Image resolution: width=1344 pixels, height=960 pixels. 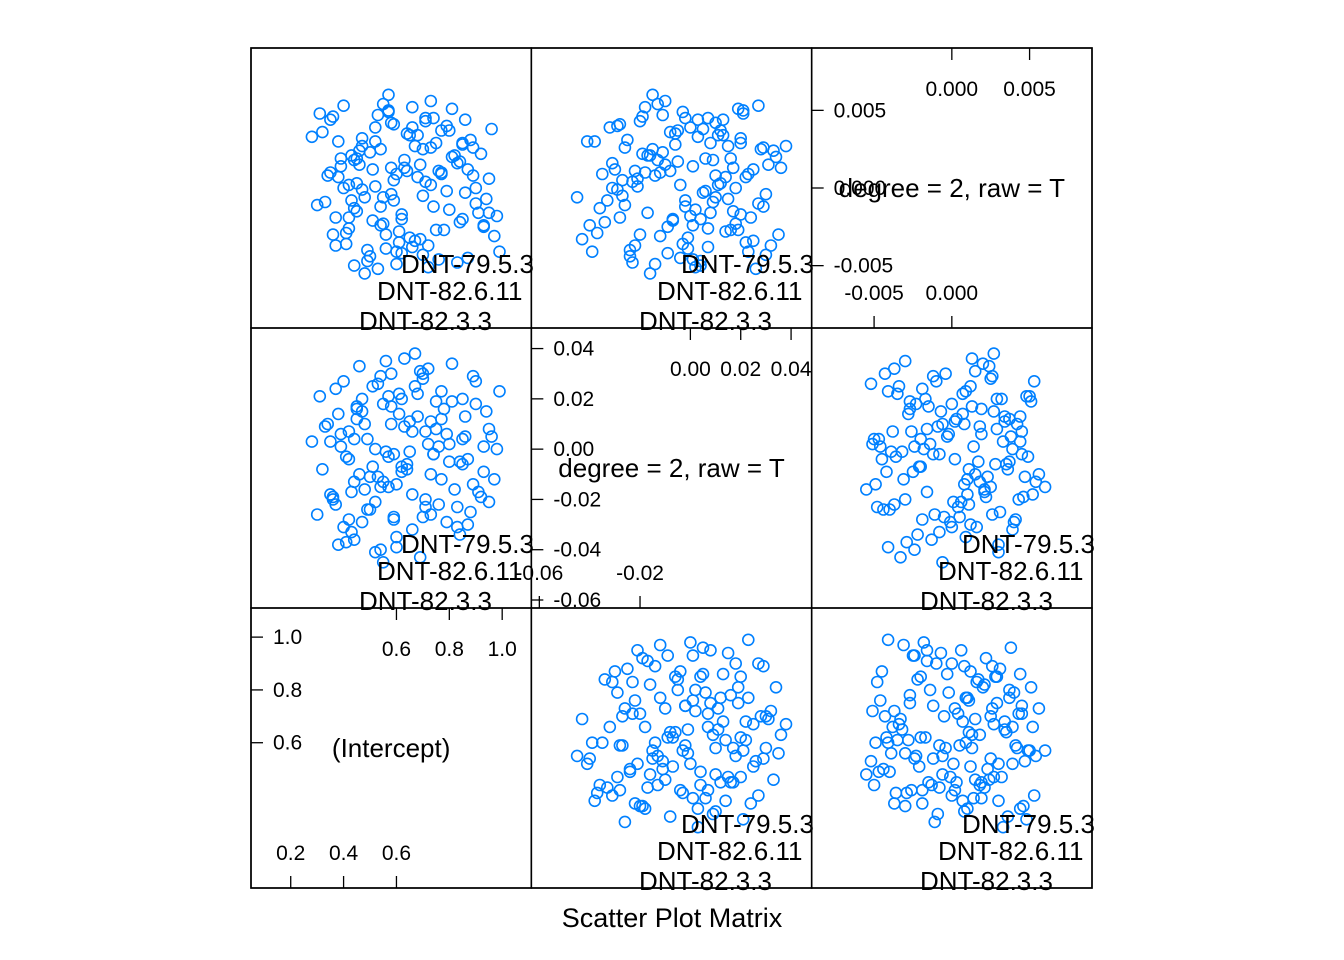 I want to click on point-label-0-1-1: DNT-82.6.11, so click(x=729, y=291).